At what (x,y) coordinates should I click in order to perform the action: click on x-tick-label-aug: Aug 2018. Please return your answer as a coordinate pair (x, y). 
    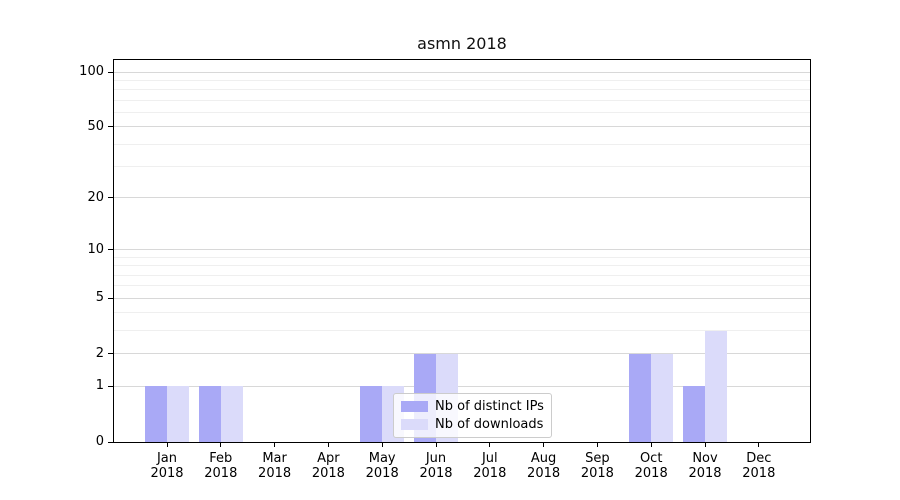
    Looking at the image, I should click on (544, 466).